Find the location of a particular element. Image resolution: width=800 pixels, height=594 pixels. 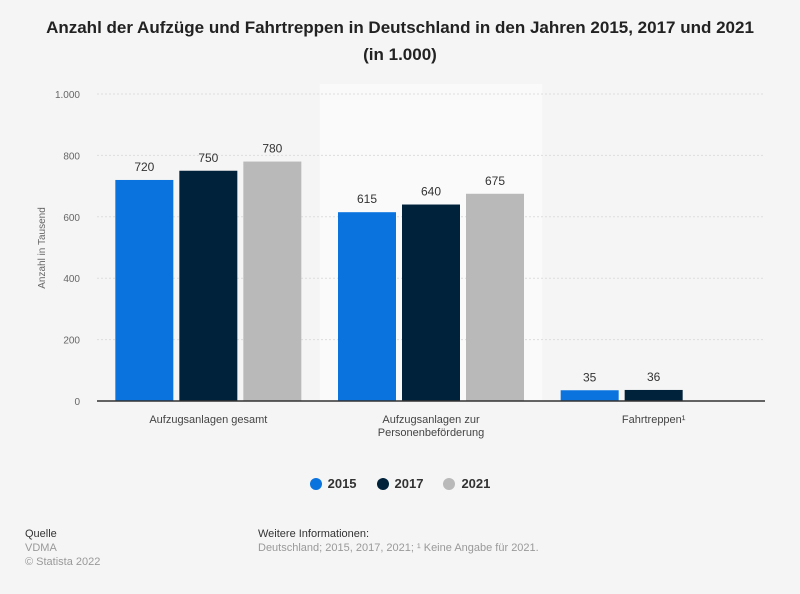

y-axis-label: Anzahl in Tausend is located at coordinates (42, 248).